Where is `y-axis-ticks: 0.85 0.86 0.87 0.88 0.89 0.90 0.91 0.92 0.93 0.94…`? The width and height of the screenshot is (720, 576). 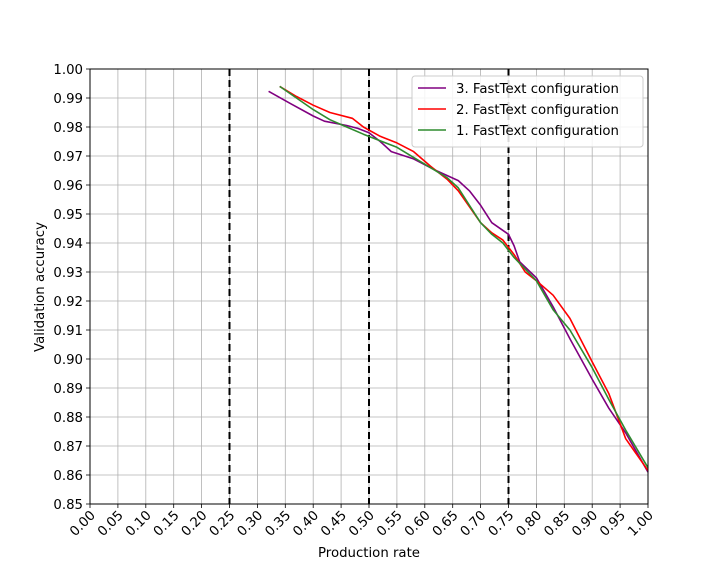
y-axis-ticks: 0.85 0.86 0.87 0.88 0.89 0.90 0.91 0.92 0.93 0.94… is located at coordinates (71, 288).